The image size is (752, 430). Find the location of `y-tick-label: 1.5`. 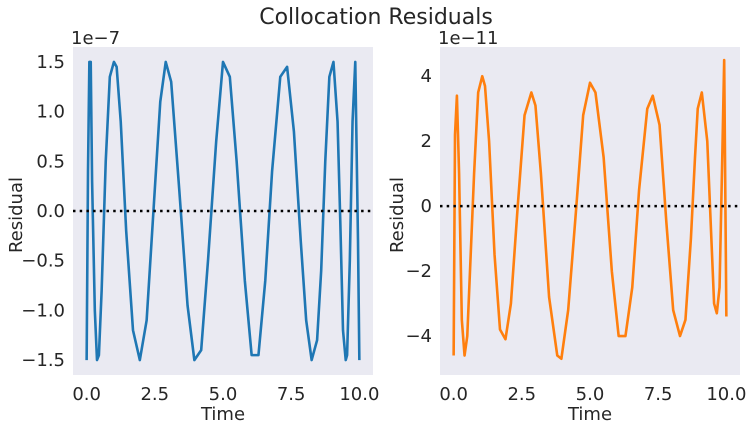

y-tick-label: 1.5 is located at coordinates (50, 62).